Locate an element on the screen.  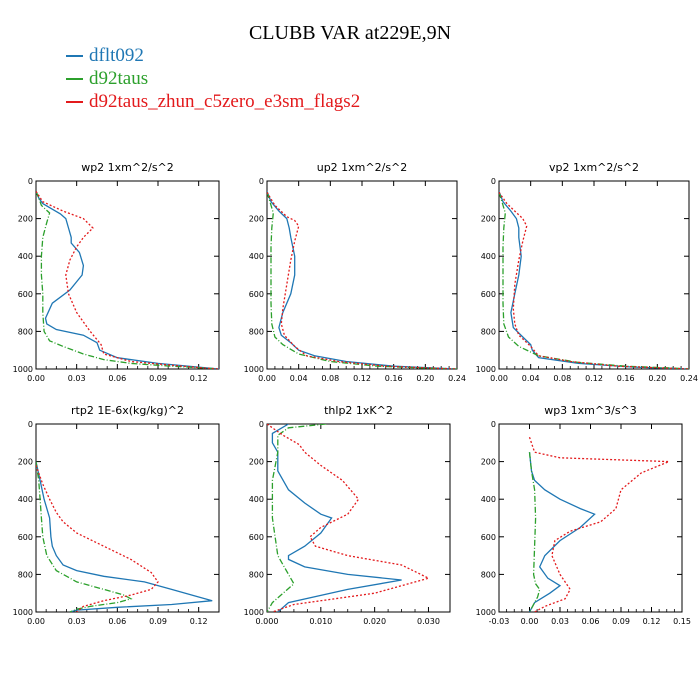
x-tick-label: 0.030 is located at coordinates (428, 621).